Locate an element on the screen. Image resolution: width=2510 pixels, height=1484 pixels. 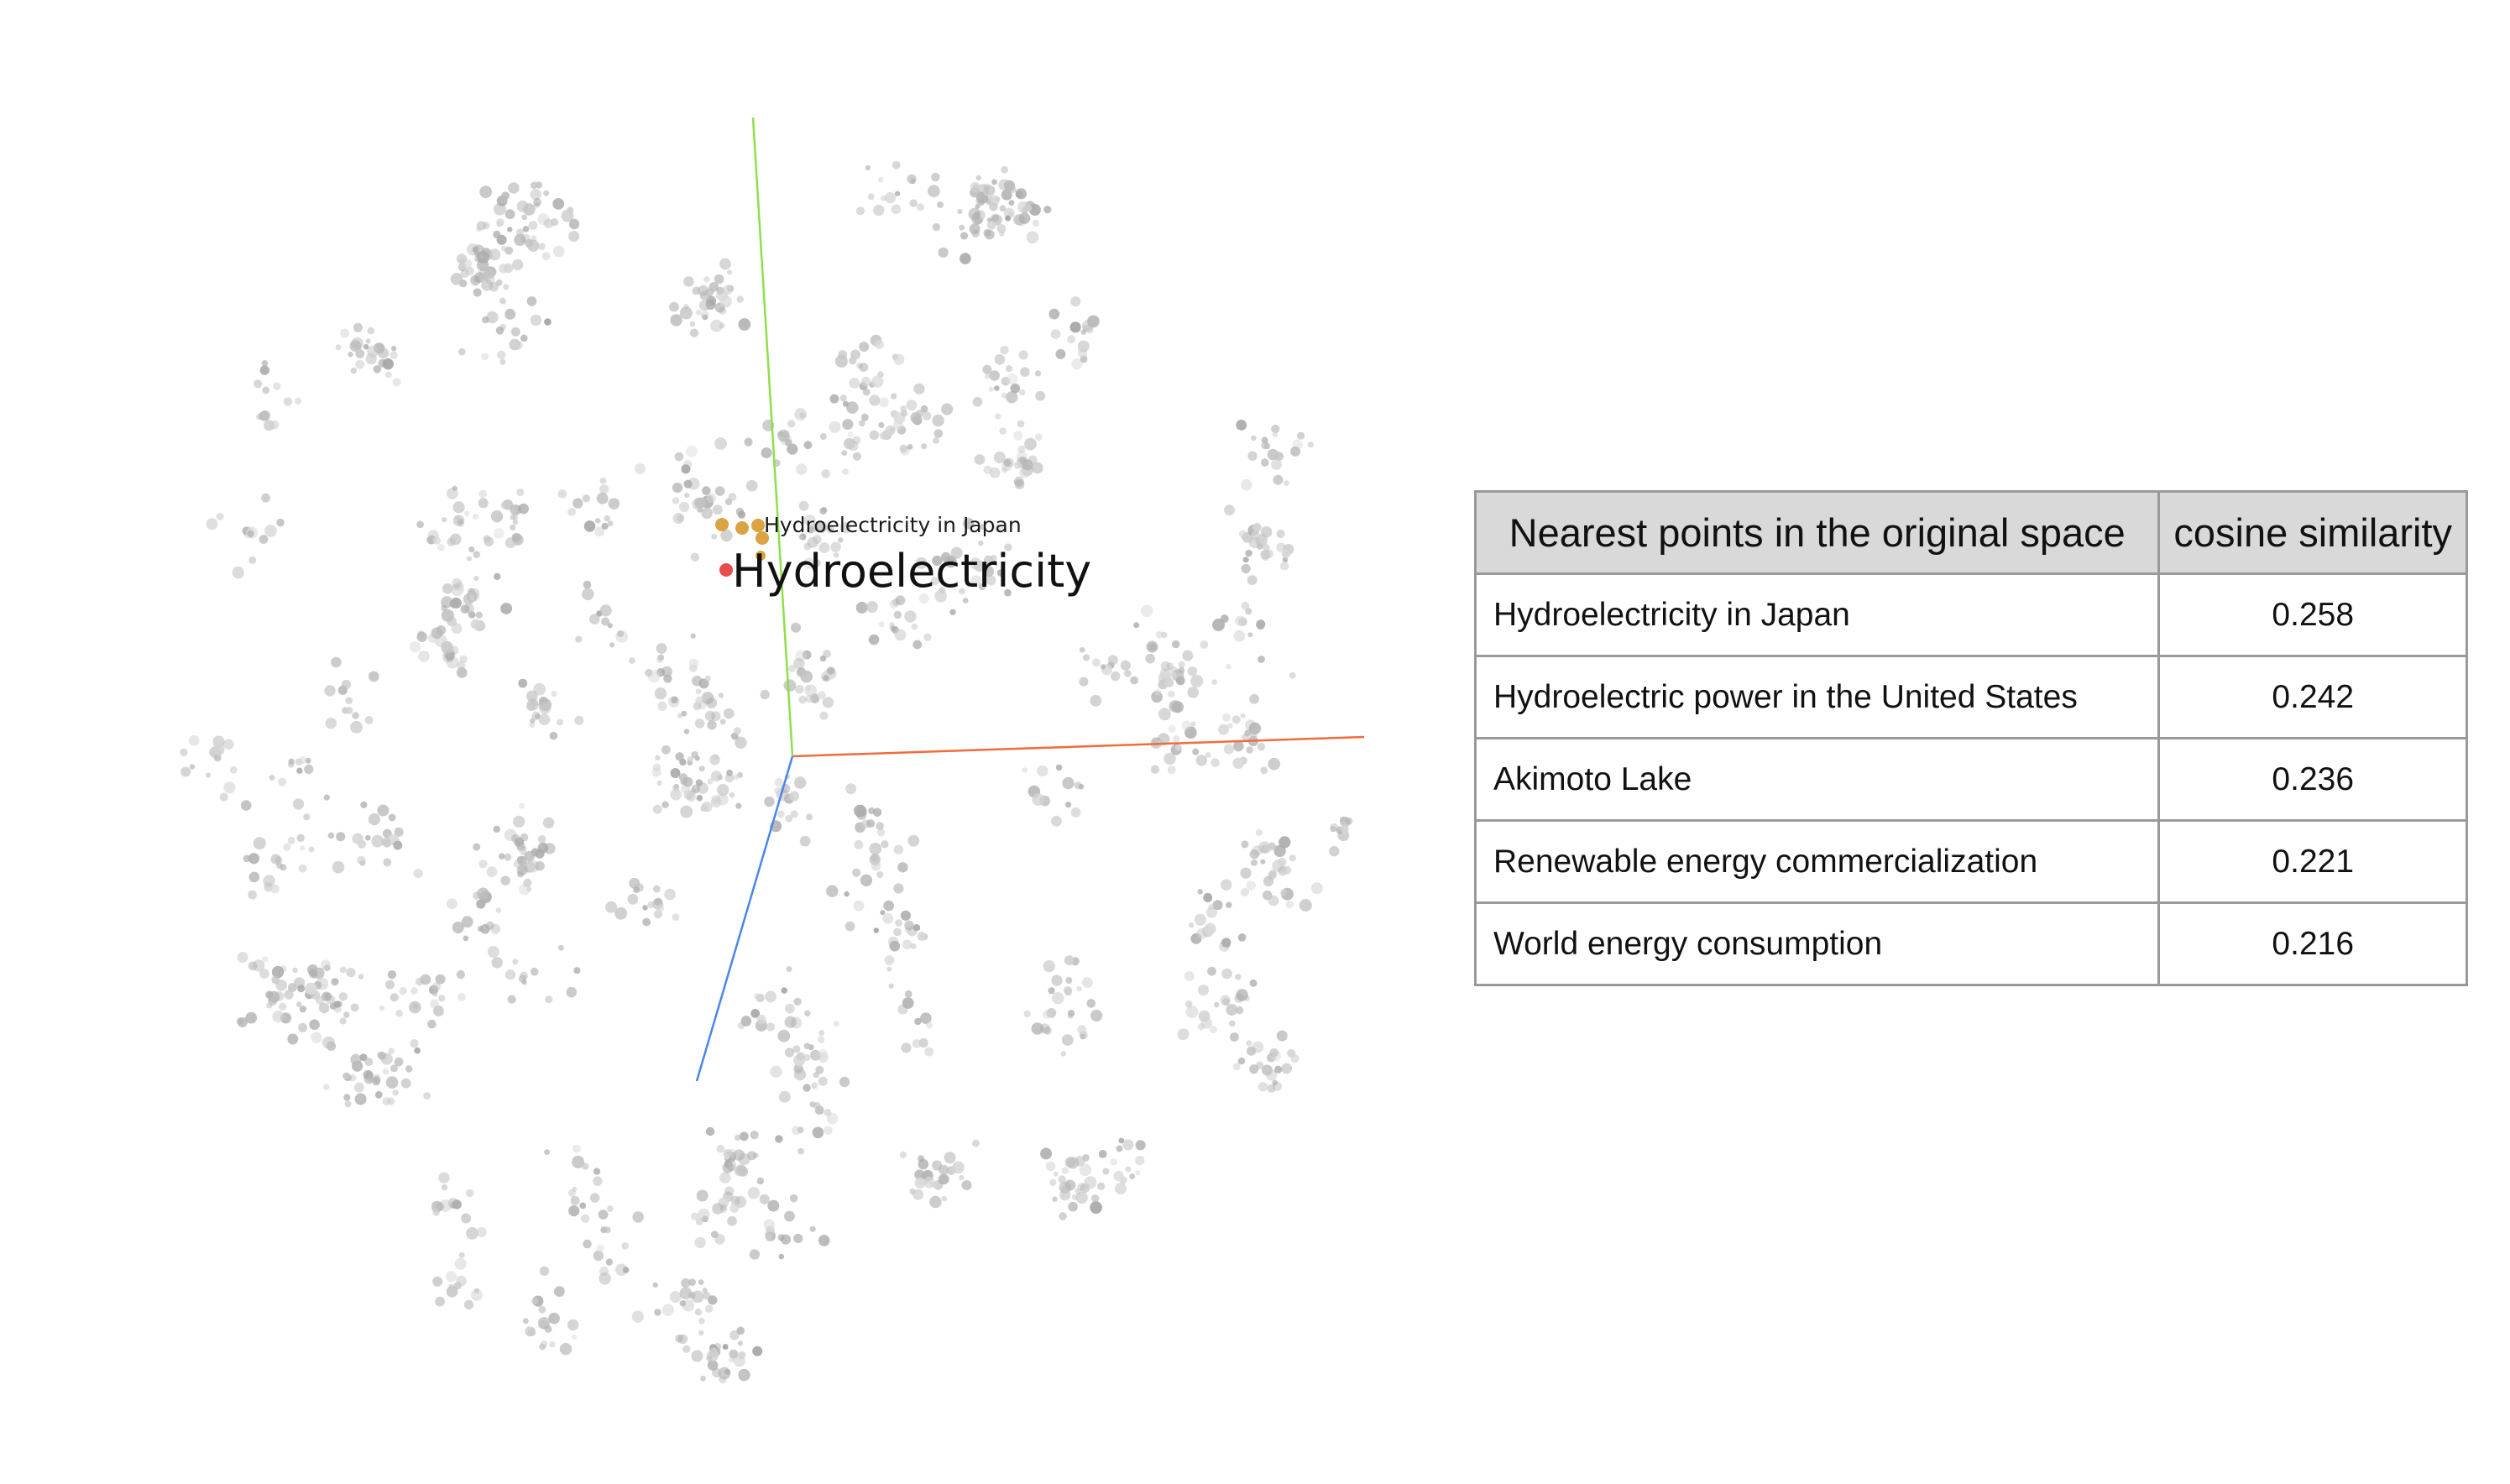
table-row: World energy consumption 0.216 is located at coordinates (1971, 943).